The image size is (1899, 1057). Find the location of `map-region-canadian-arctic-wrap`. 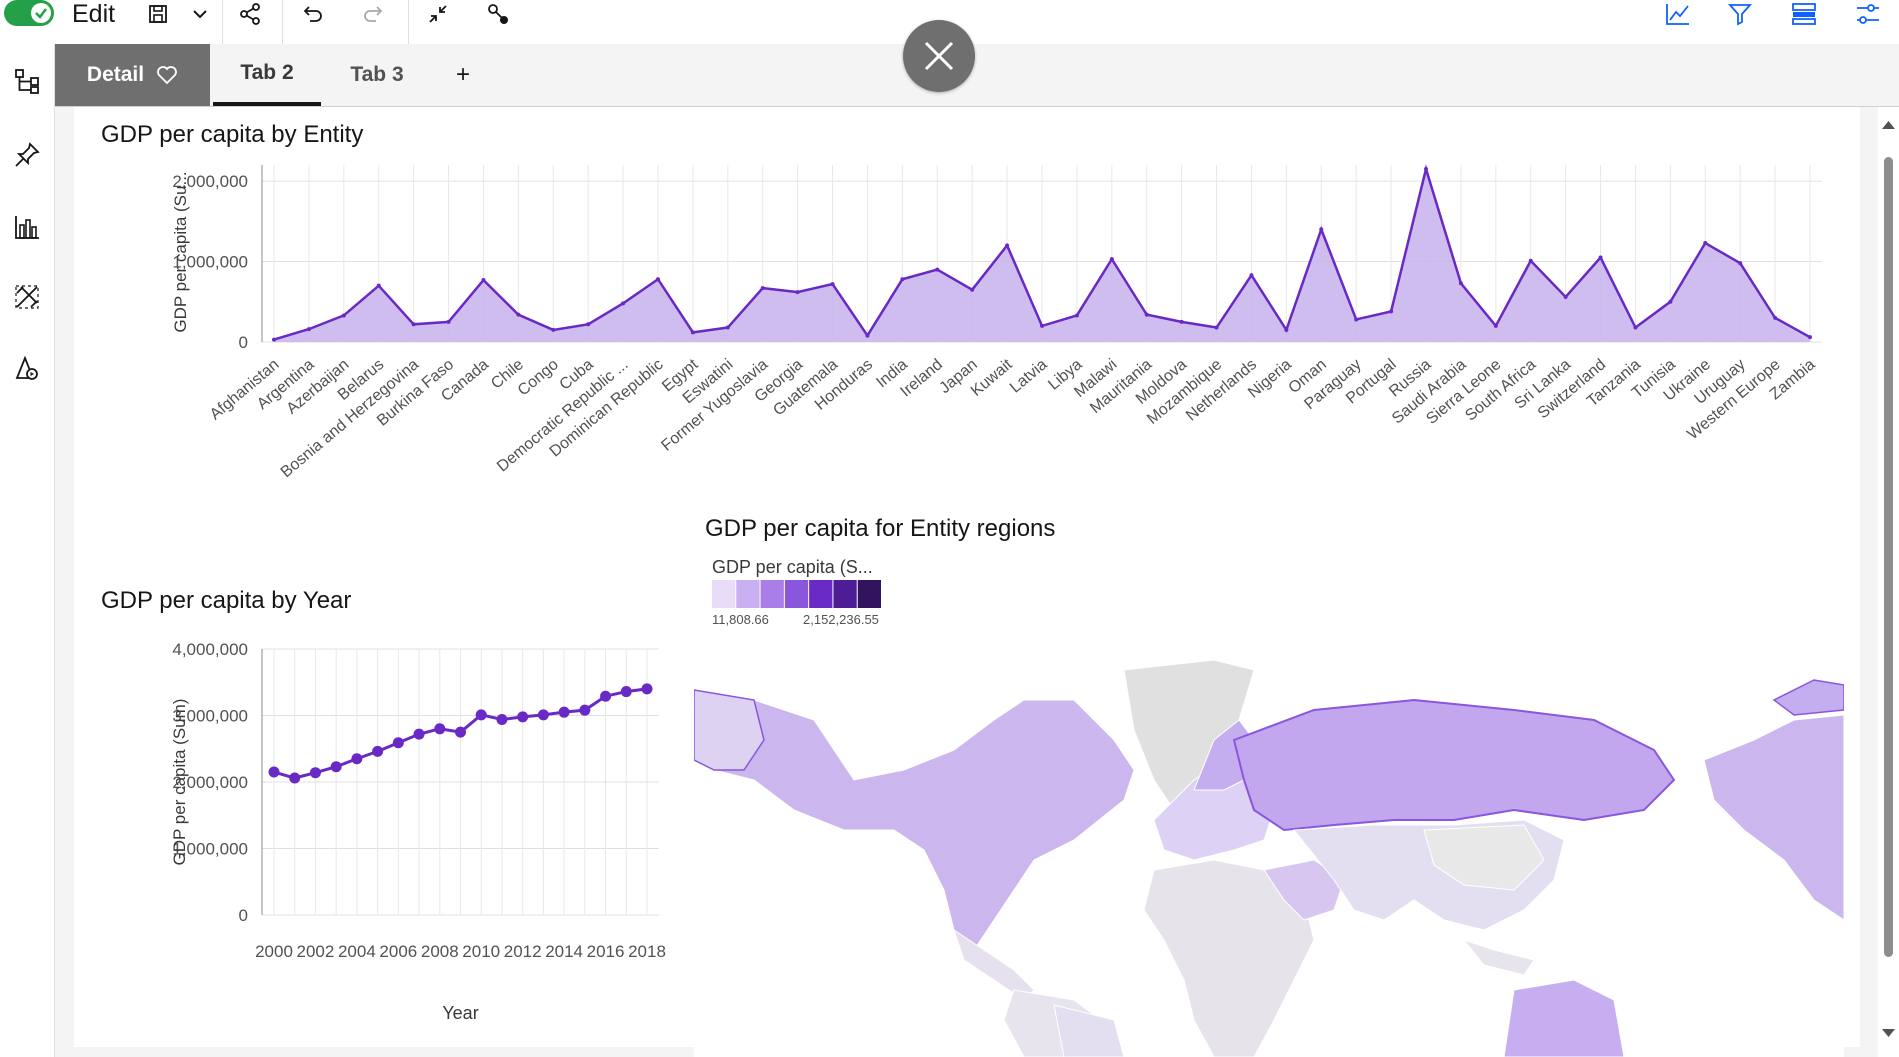

map-region-canadian-arctic-wrap is located at coordinates (1808, 697).